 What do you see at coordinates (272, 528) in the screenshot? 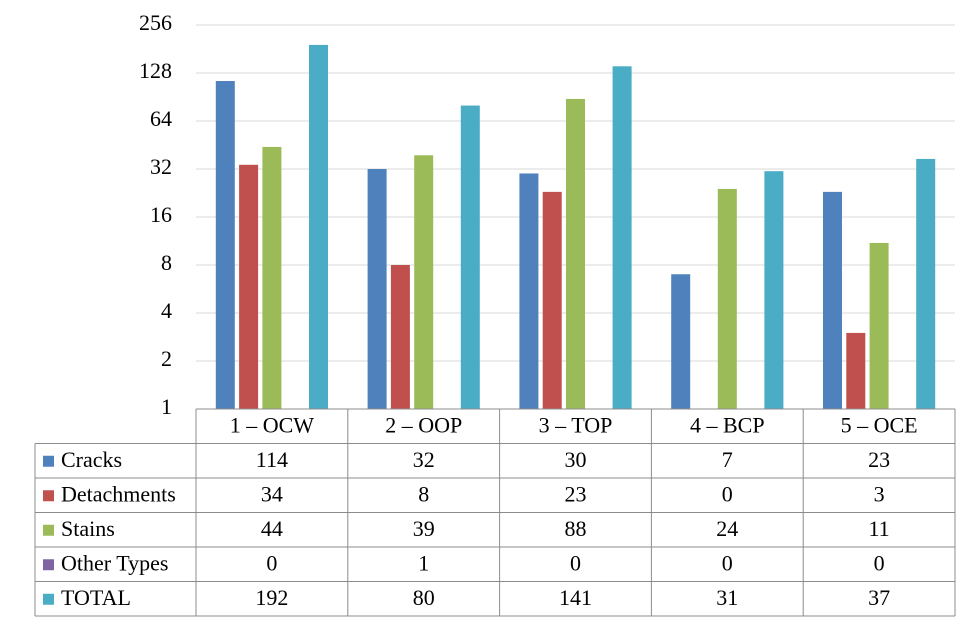
I see `table-cell-stains-1: 44` at bounding box center [272, 528].